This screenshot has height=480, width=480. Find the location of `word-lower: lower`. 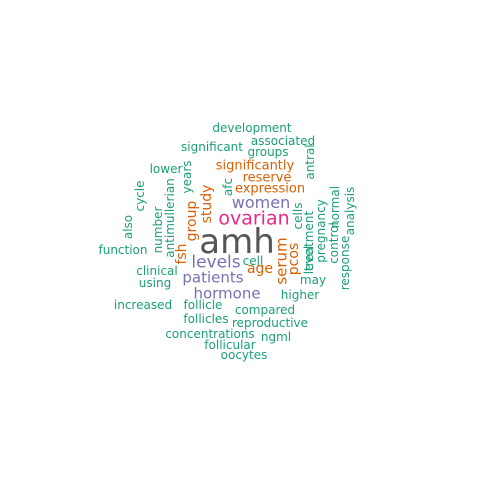

word-lower: lower is located at coordinates (166, 169).